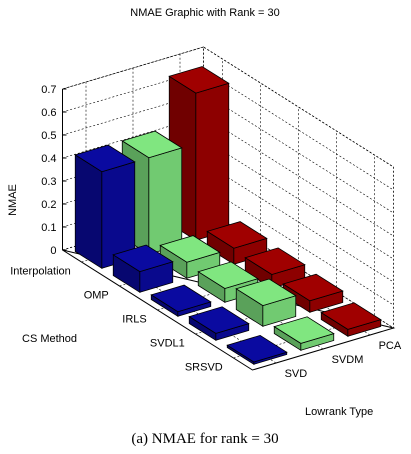  What do you see at coordinates (48, 136) in the screenshot?
I see `z-tick-label: 0.5` at bounding box center [48, 136].